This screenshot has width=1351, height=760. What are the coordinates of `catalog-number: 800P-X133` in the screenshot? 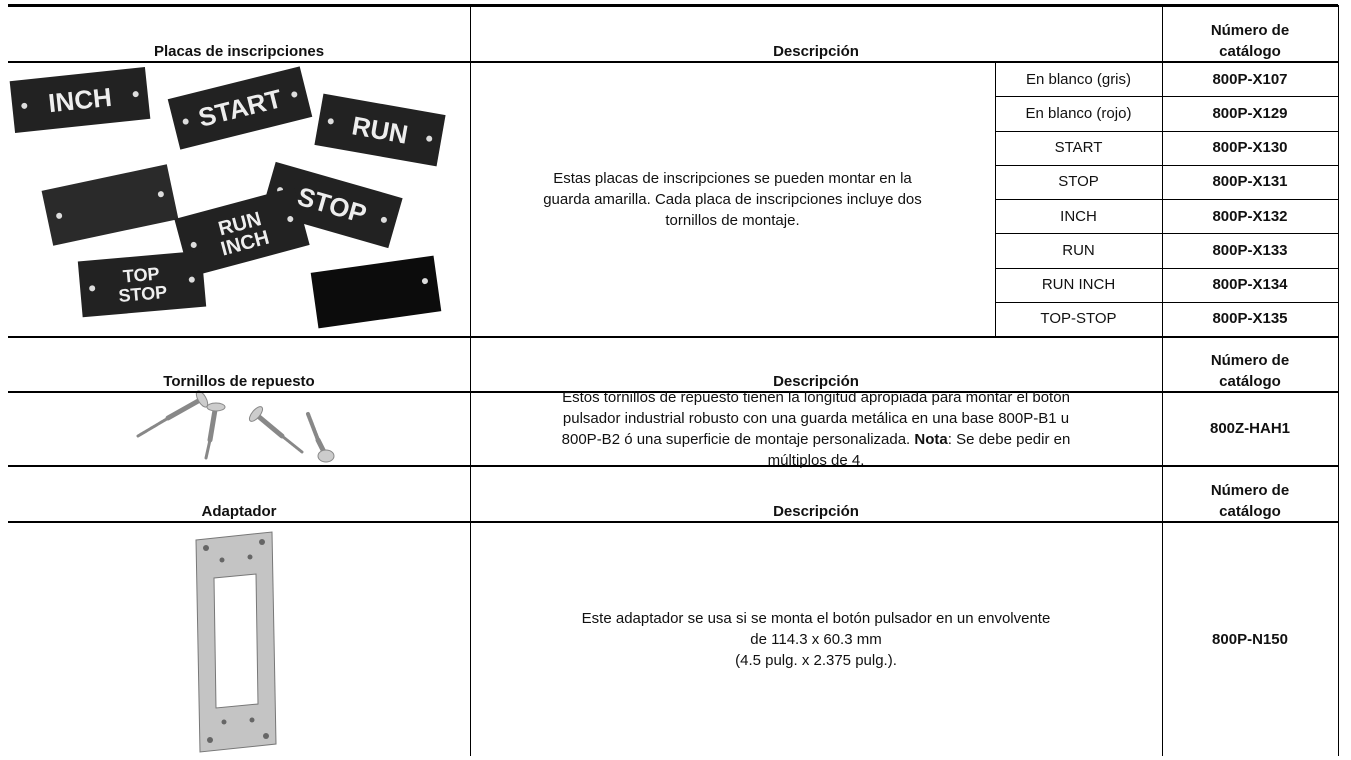 It's located at (1250, 250).